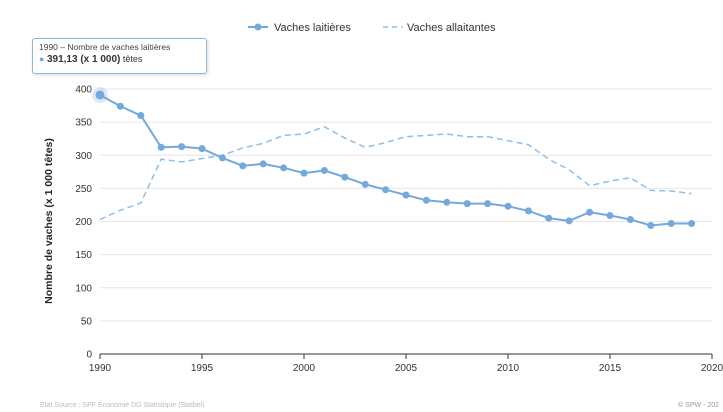 The image size is (723, 412). Describe the element at coordinates (49, 221) in the screenshot. I see `y-axis-title: Nombre de vaches (x 1 000 têtes)` at that location.